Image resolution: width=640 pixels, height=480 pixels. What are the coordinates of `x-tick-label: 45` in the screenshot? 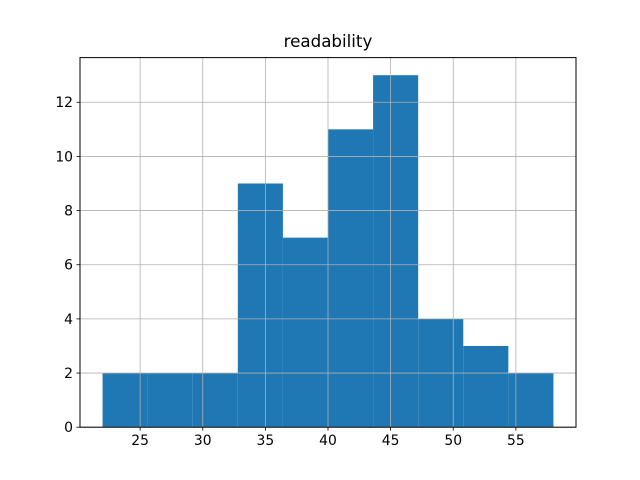 It's located at (391, 441).